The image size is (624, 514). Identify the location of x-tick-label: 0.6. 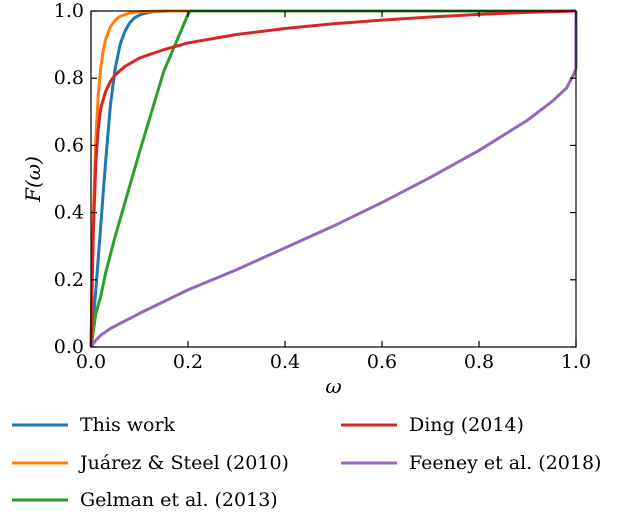
(382, 362).